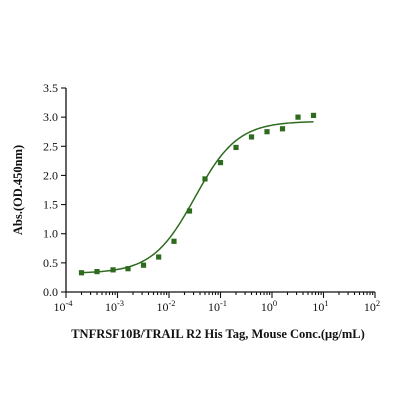 The height and width of the screenshot is (416, 416). Describe the element at coordinates (50, 292) in the screenshot. I see `y-tick-label: 0.0` at that location.